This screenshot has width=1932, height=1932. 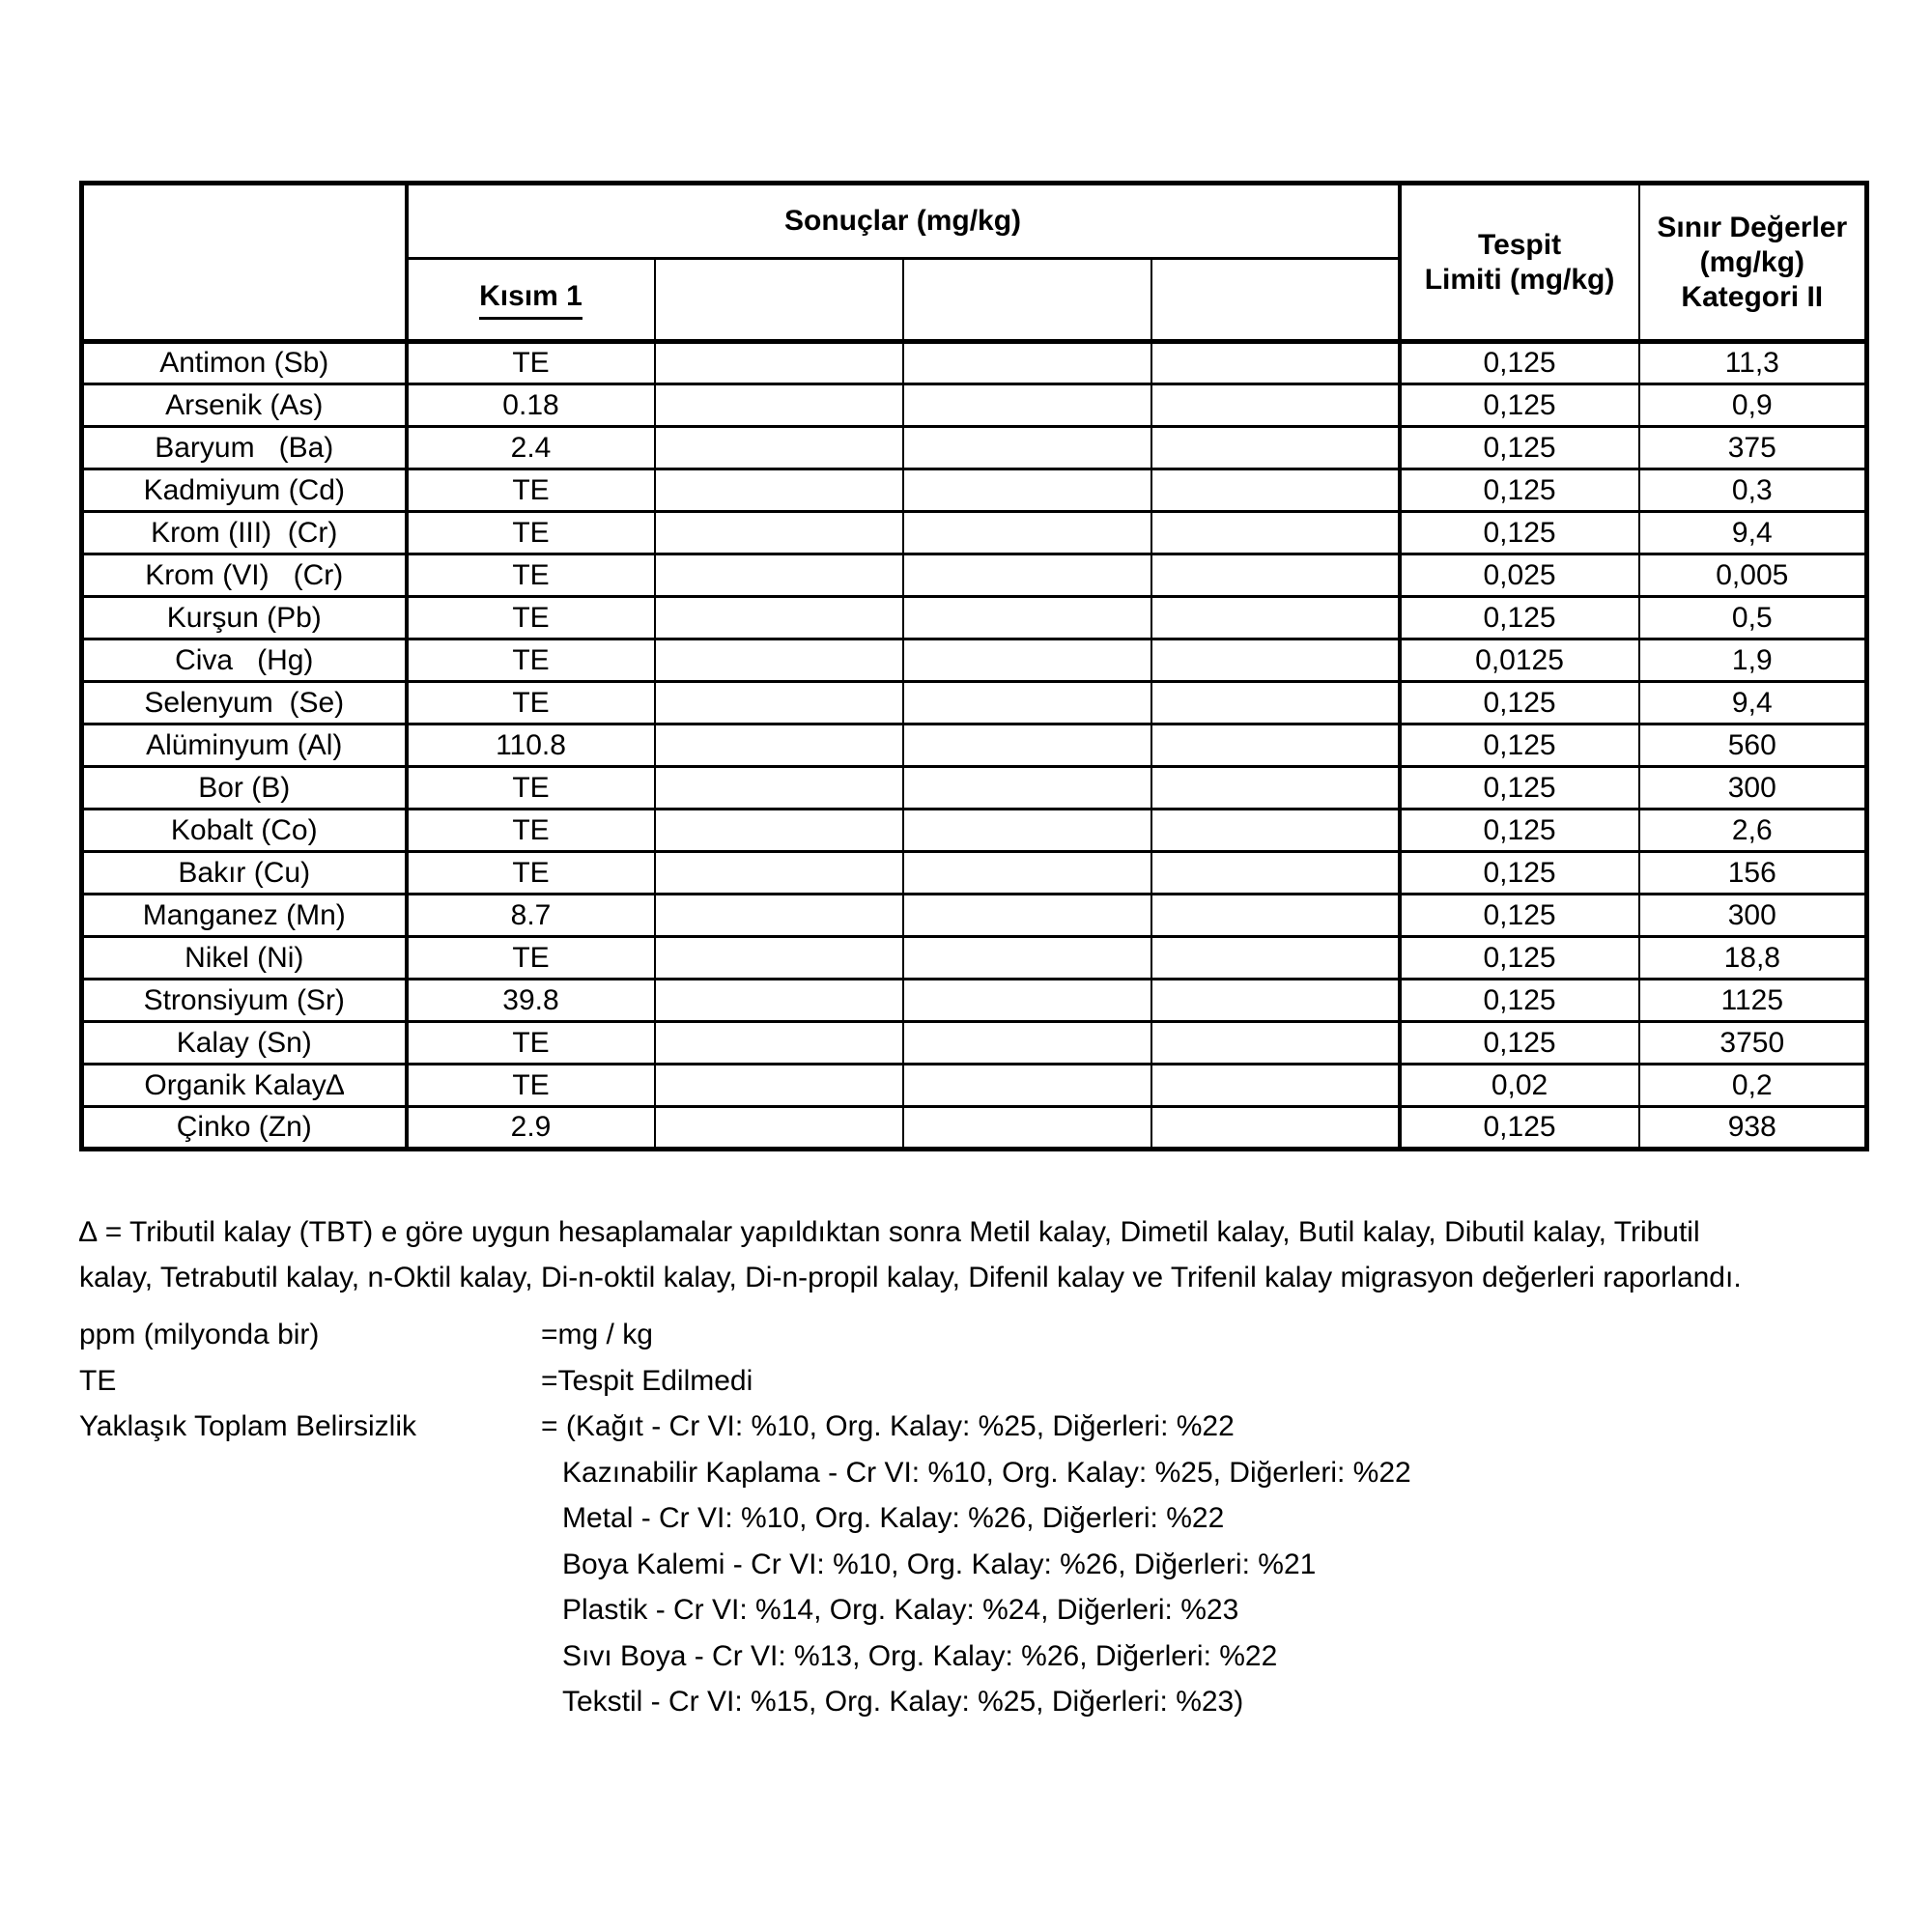 I want to click on kisim1-value-cell: 2.9, so click(x=530, y=1128).